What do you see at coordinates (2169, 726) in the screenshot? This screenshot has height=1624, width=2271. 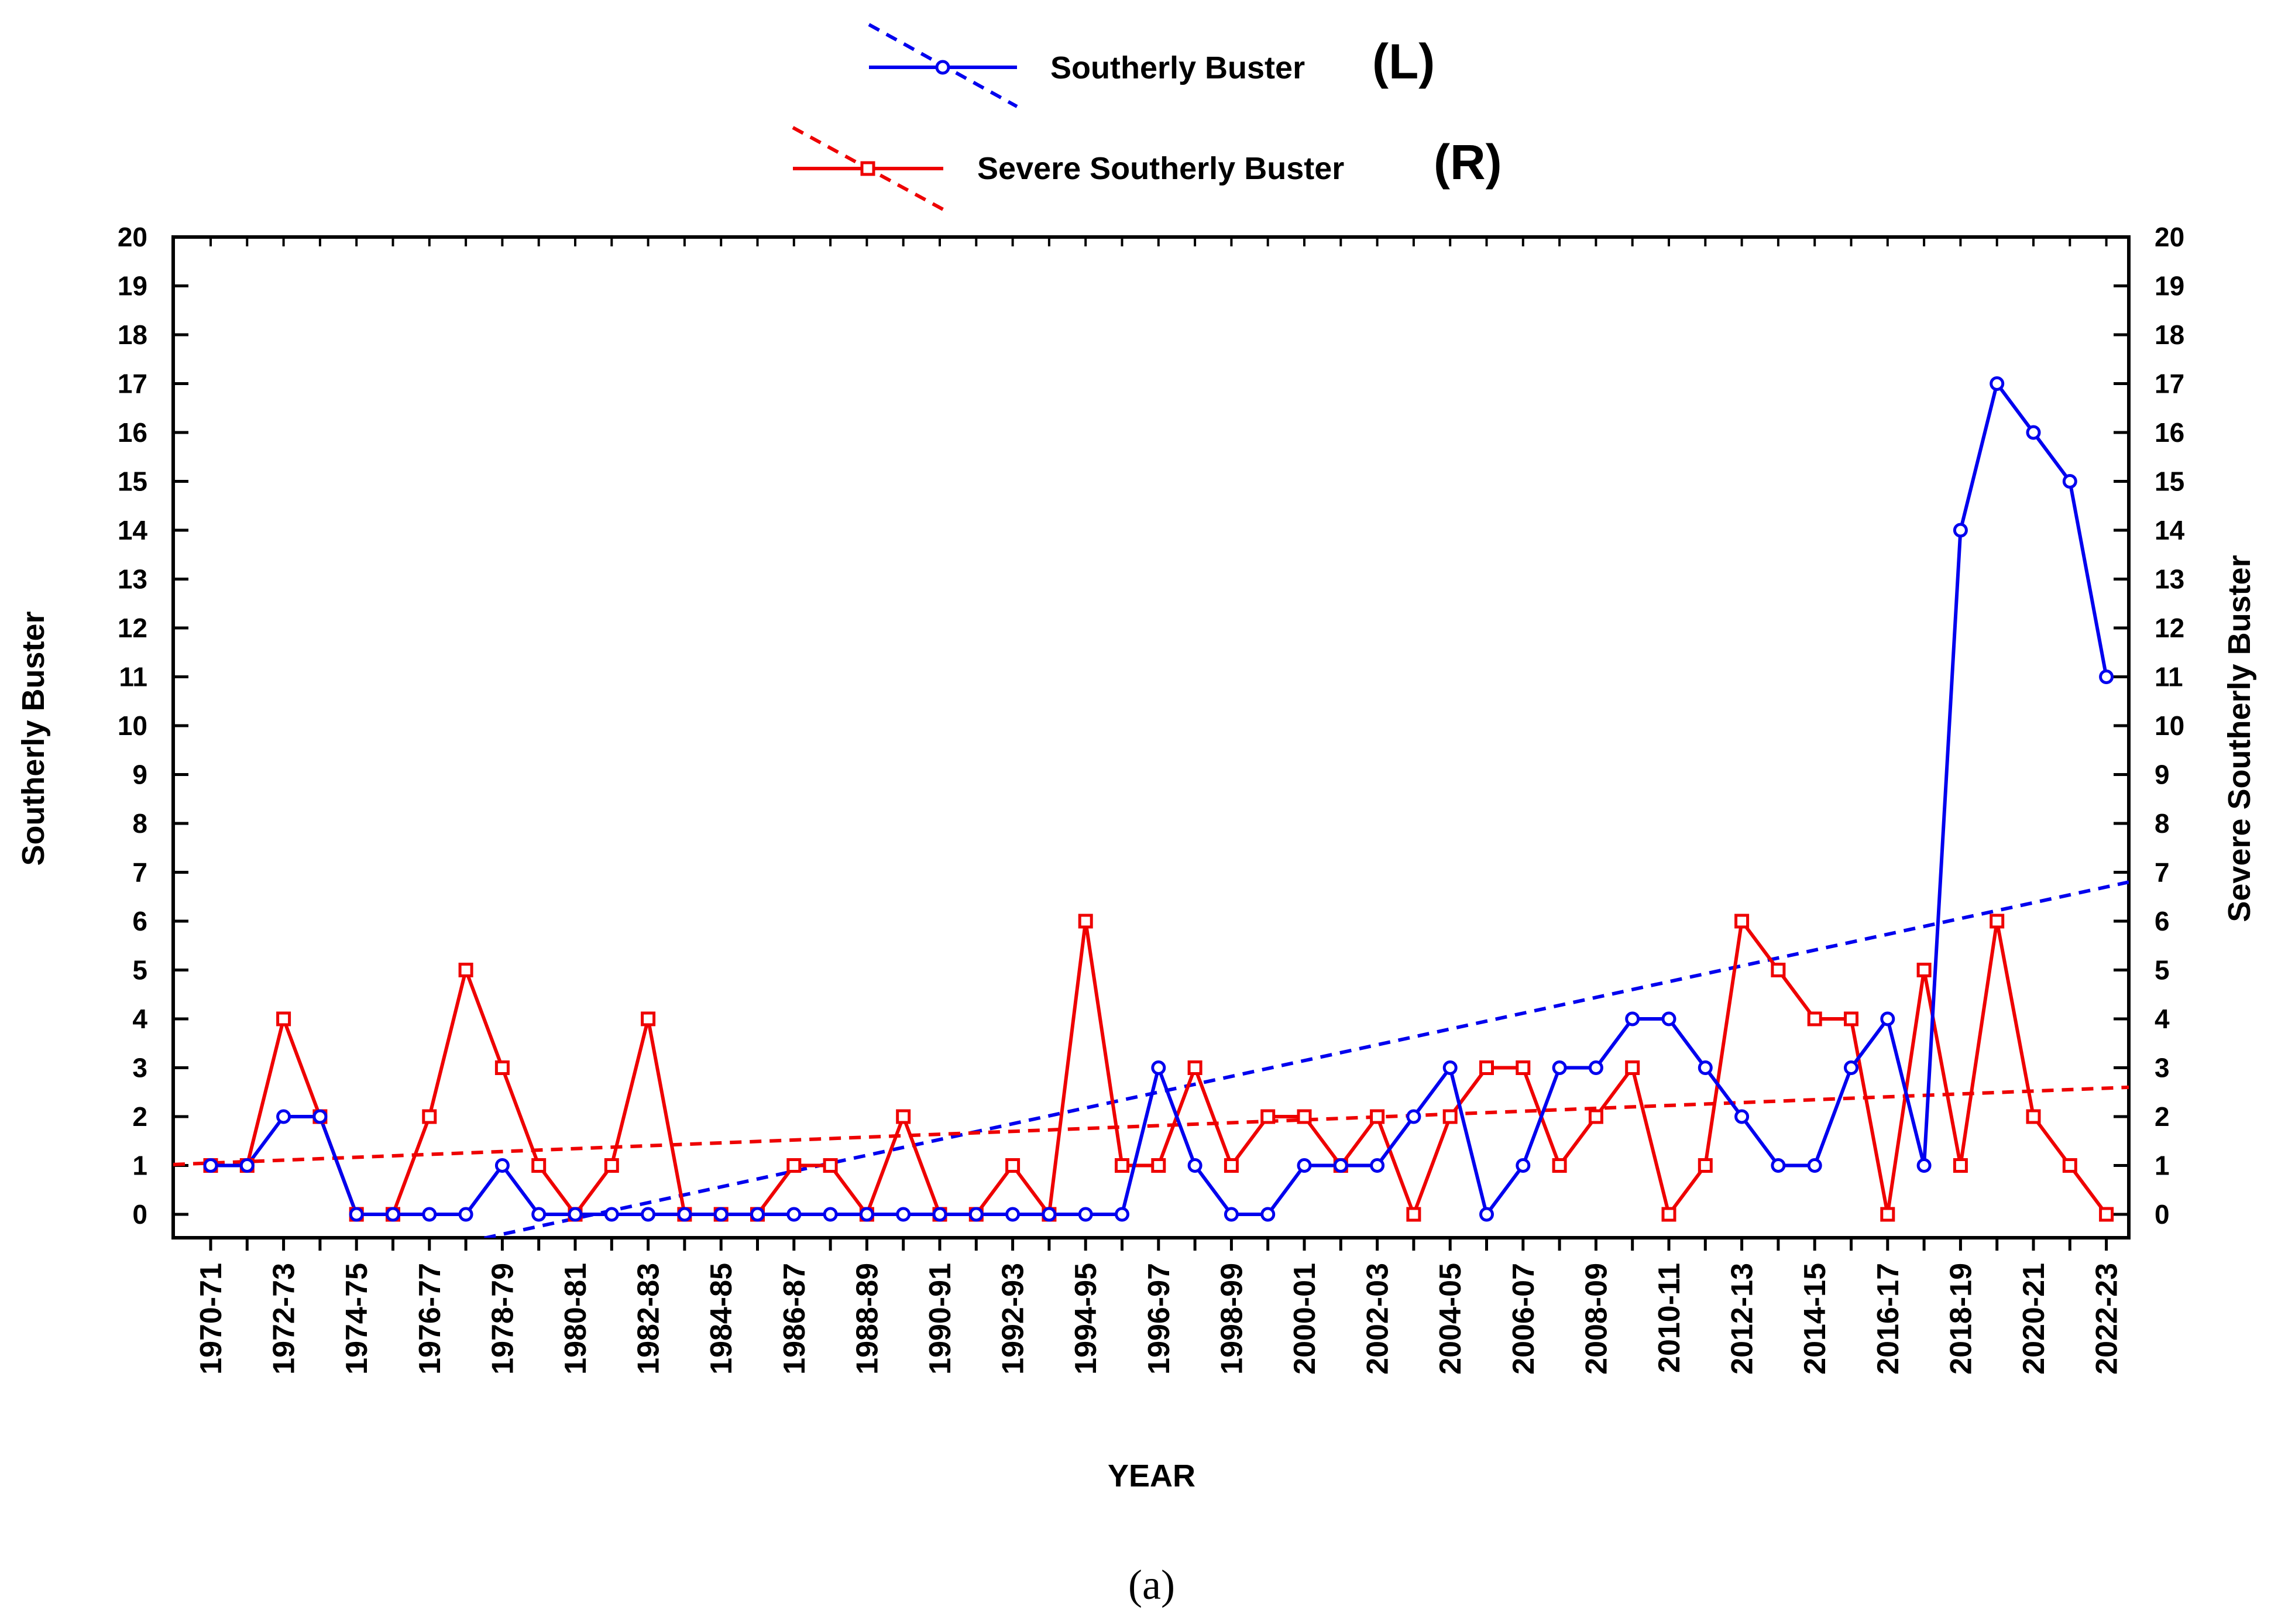 I see `y-tick-label-right: 10` at bounding box center [2169, 726].